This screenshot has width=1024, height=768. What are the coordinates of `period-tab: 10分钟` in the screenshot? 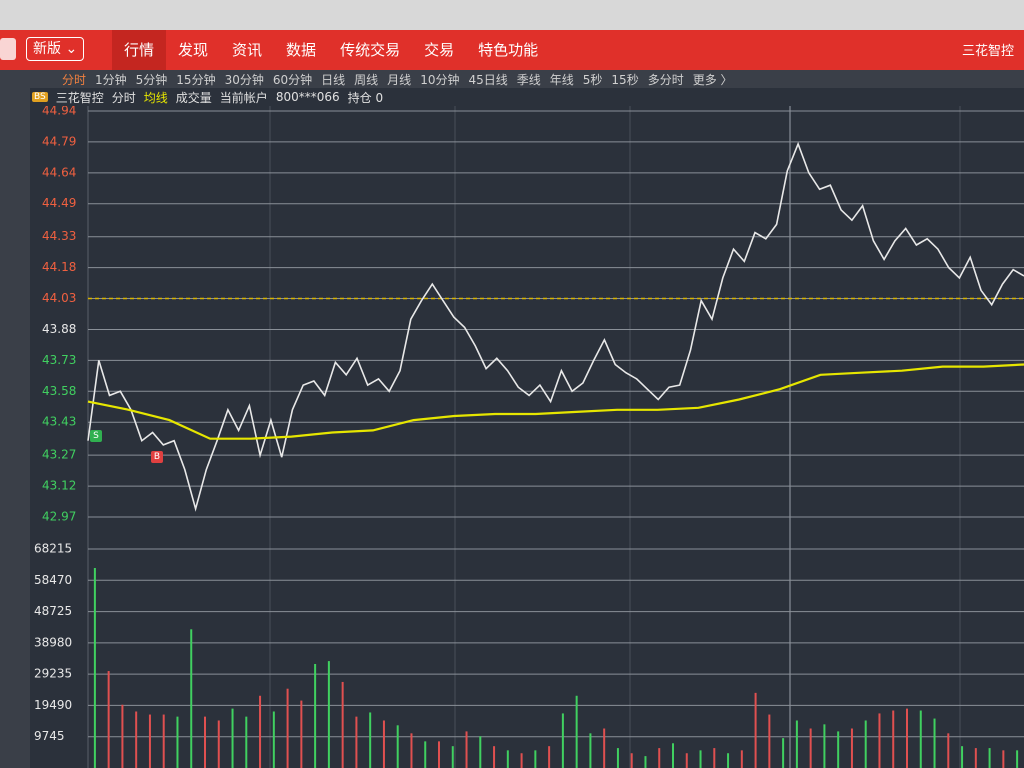 It's located at (440, 79).